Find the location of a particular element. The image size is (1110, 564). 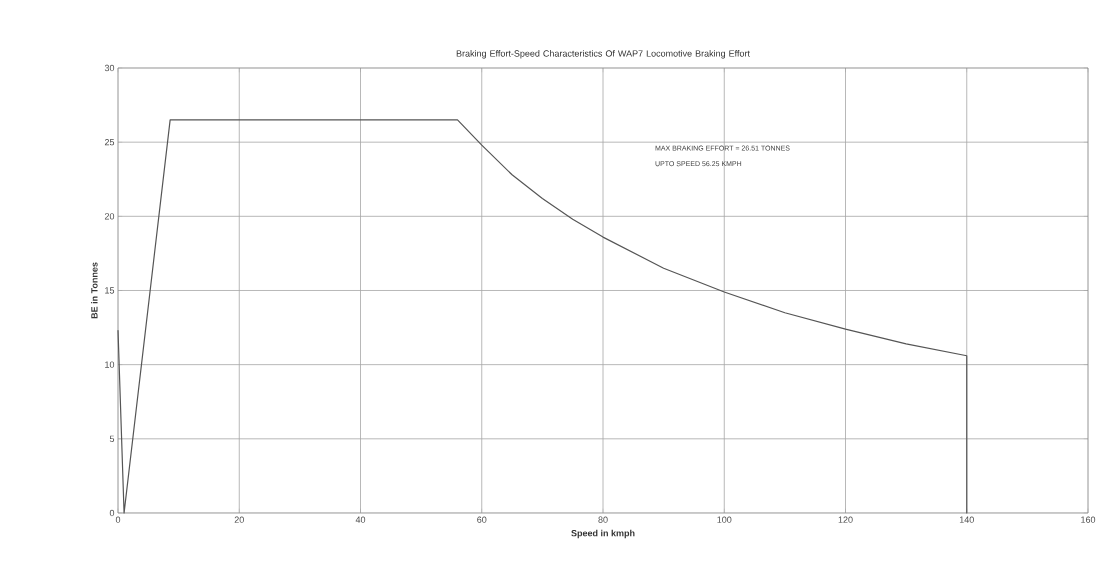

x-tick-label: 0 is located at coordinates (118, 519).